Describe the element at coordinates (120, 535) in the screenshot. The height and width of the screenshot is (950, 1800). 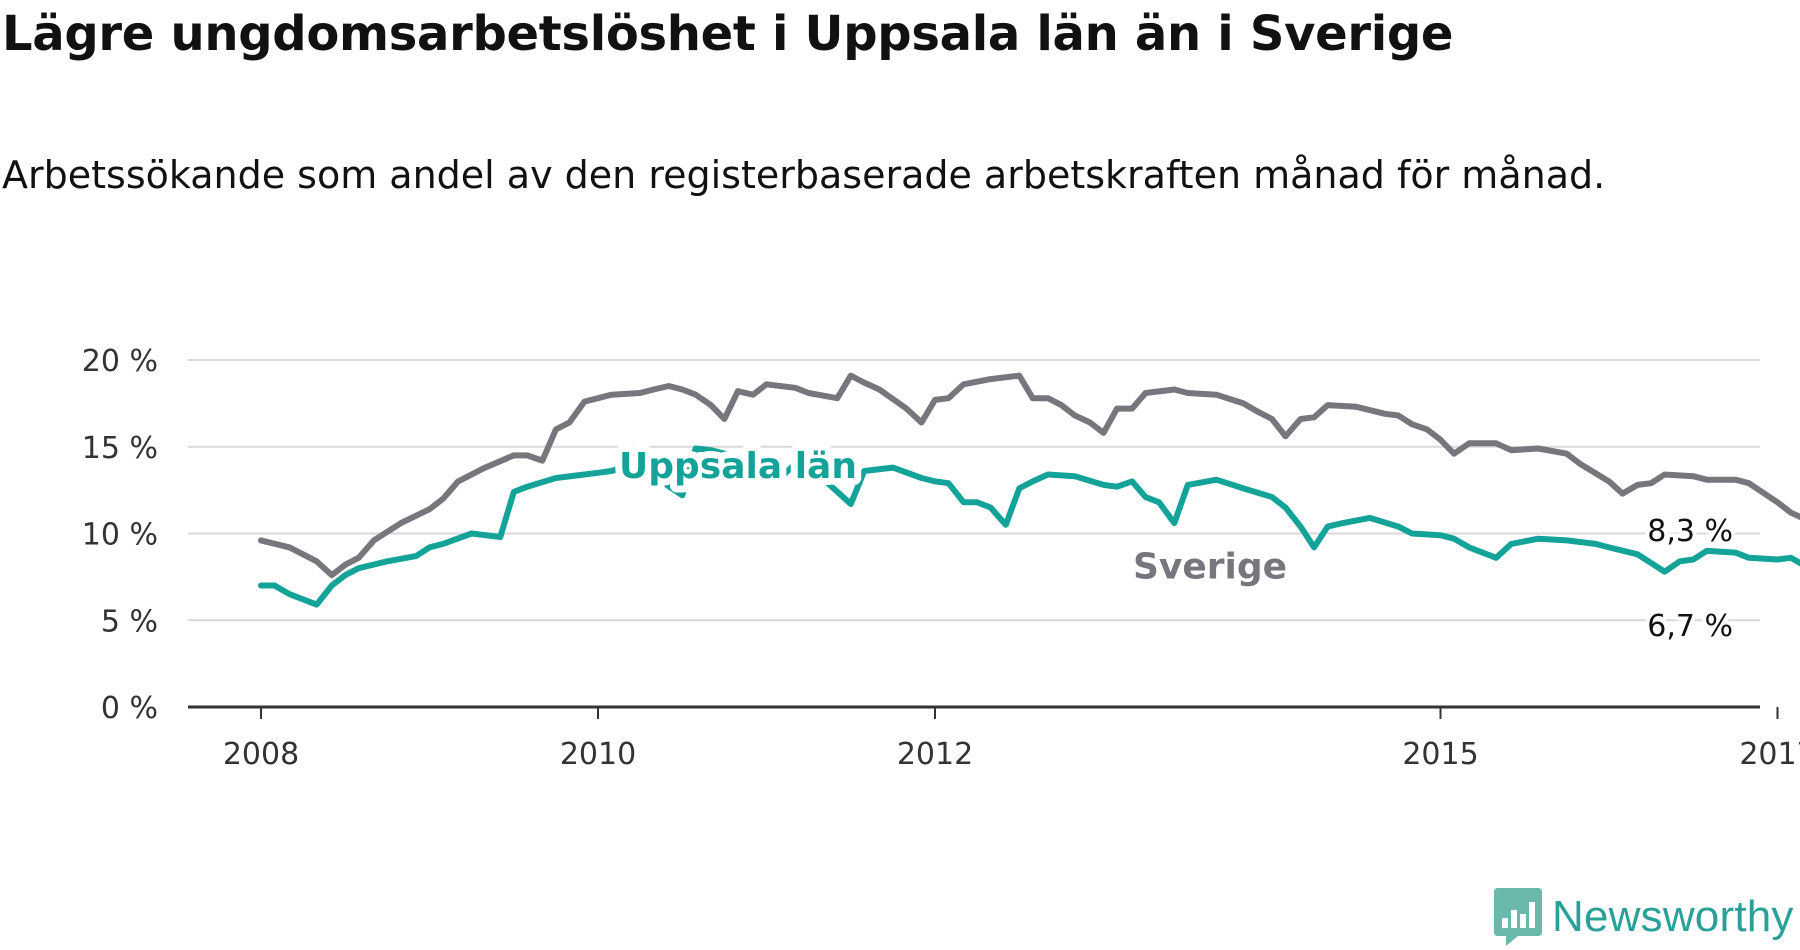
I see `y-tick-label: 10 %` at that location.